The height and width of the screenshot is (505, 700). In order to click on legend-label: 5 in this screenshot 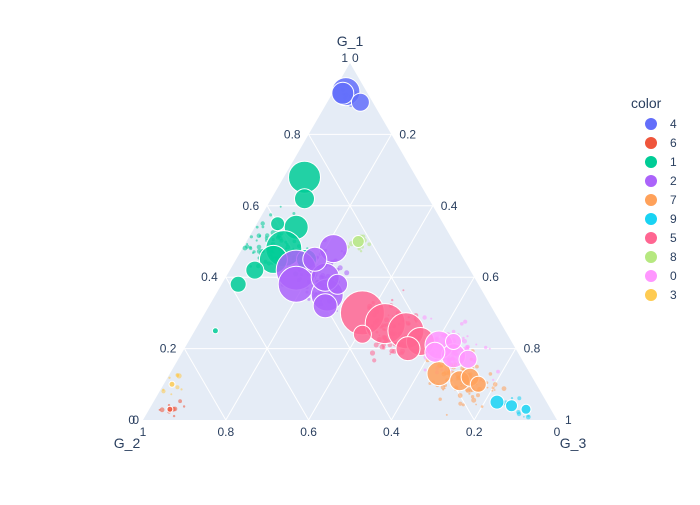, I will do `click(673, 238)`.